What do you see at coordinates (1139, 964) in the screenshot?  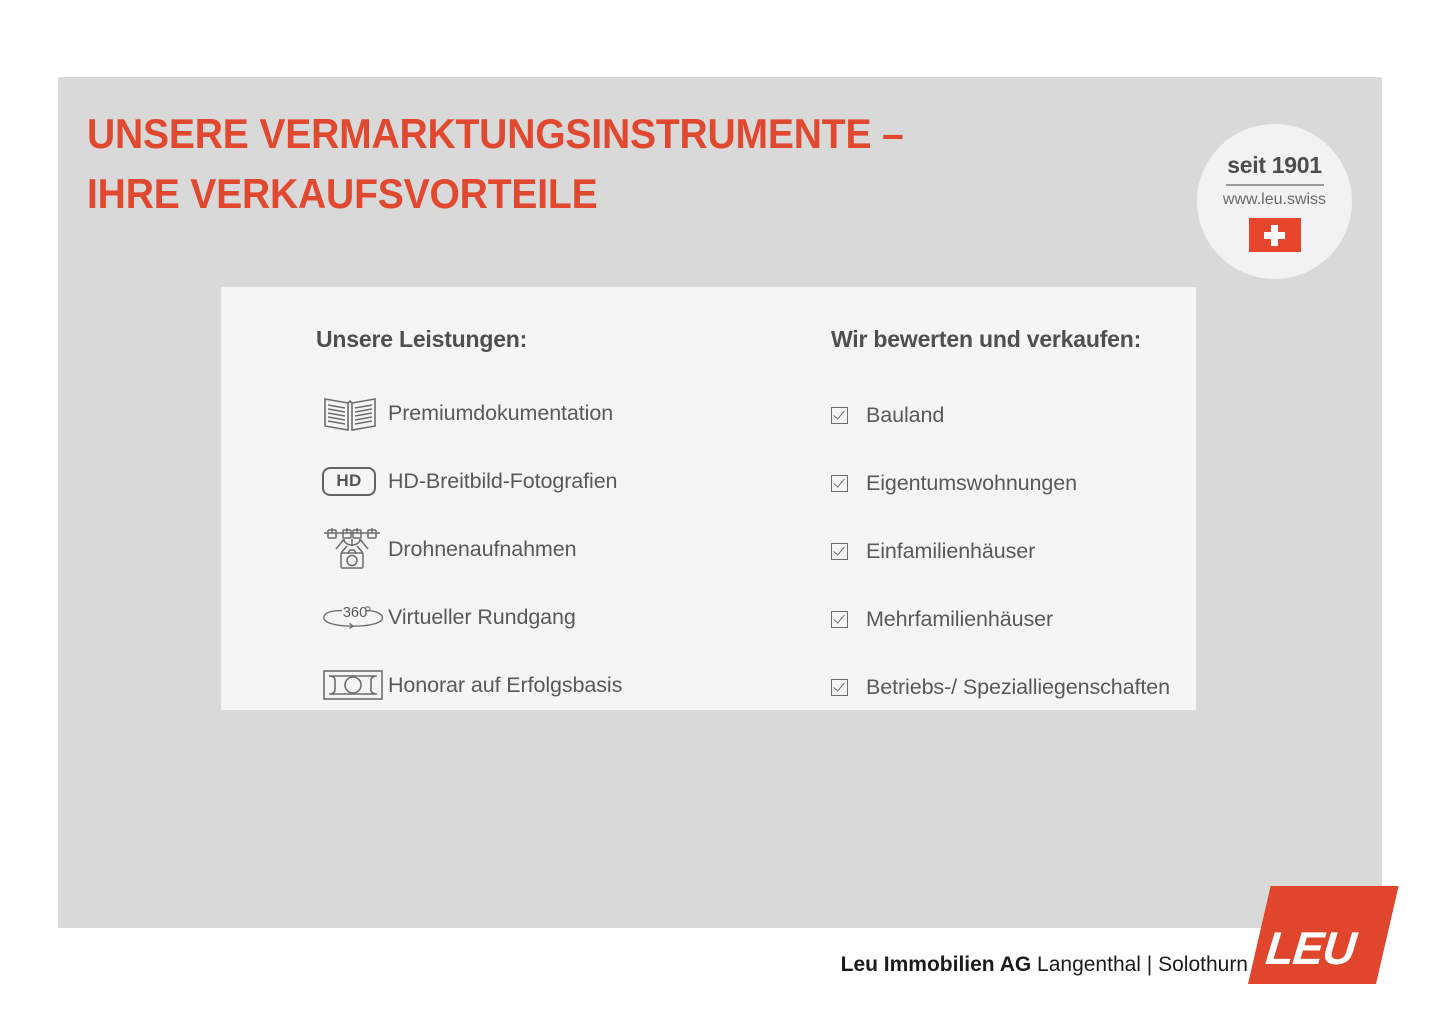 I see `footer-cities: Langenthal | Solothurn` at bounding box center [1139, 964].